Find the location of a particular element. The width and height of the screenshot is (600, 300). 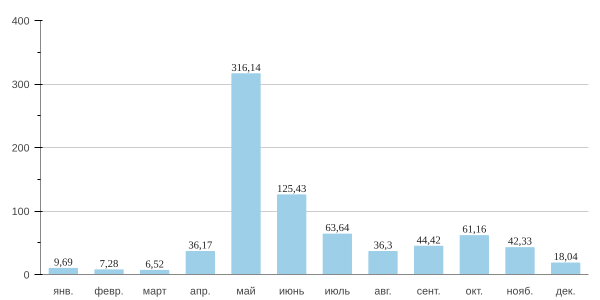

data-label: 36,3 is located at coordinates (383, 246).